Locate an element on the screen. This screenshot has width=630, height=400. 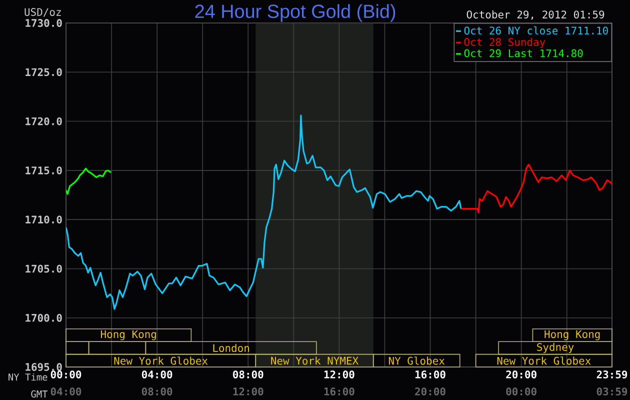
chart-subtitle: October 29, 2012 01:59 is located at coordinates (535, 15).